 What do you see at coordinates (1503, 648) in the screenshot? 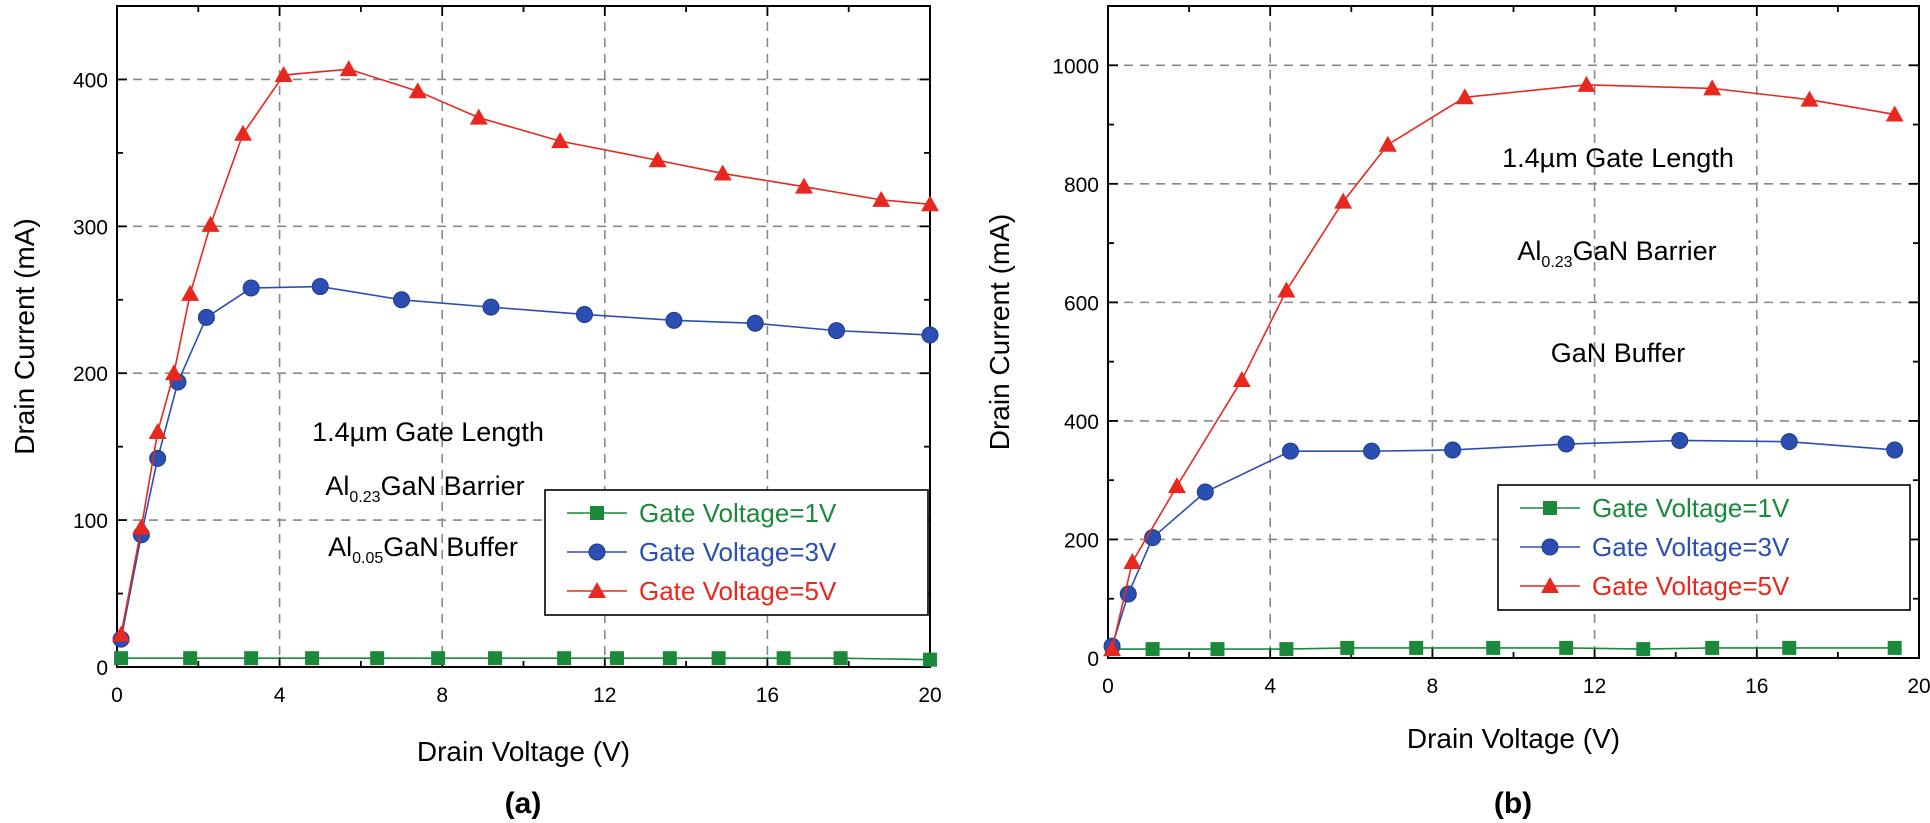
I see `series-square` at bounding box center [1503, 648].